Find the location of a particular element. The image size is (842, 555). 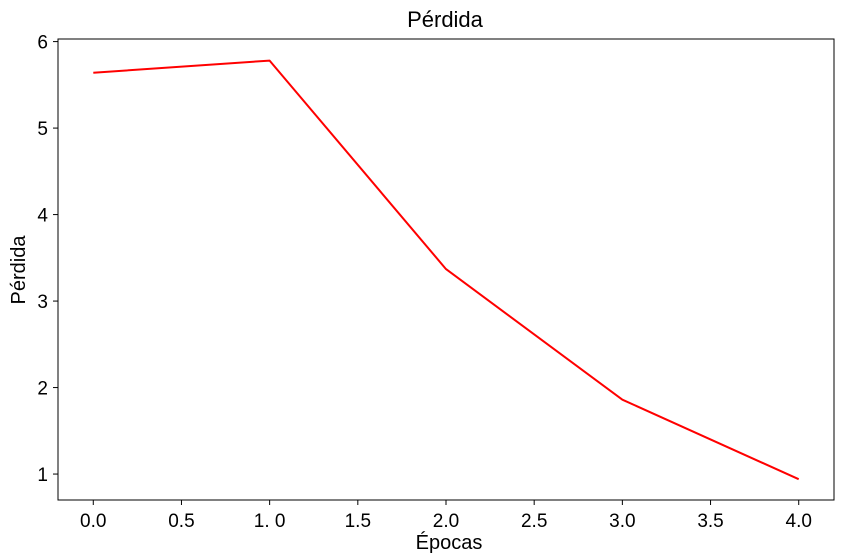

x-tick-label: 0.5 is located at coordinates (181, 521).